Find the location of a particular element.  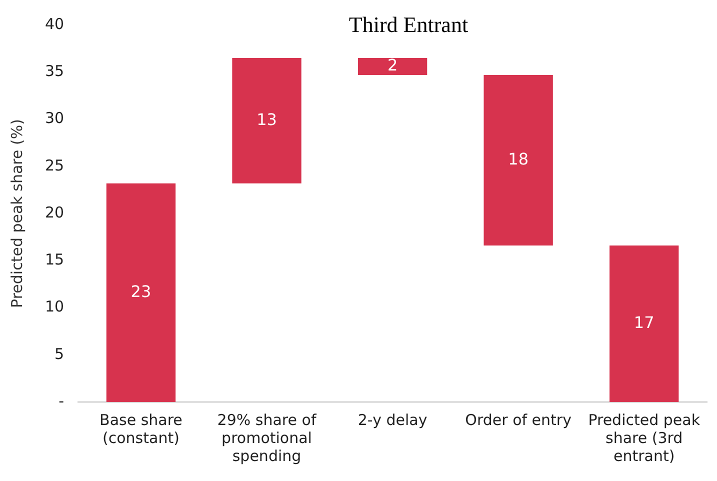

data-label: 2 is located at coordinates (392, 65).